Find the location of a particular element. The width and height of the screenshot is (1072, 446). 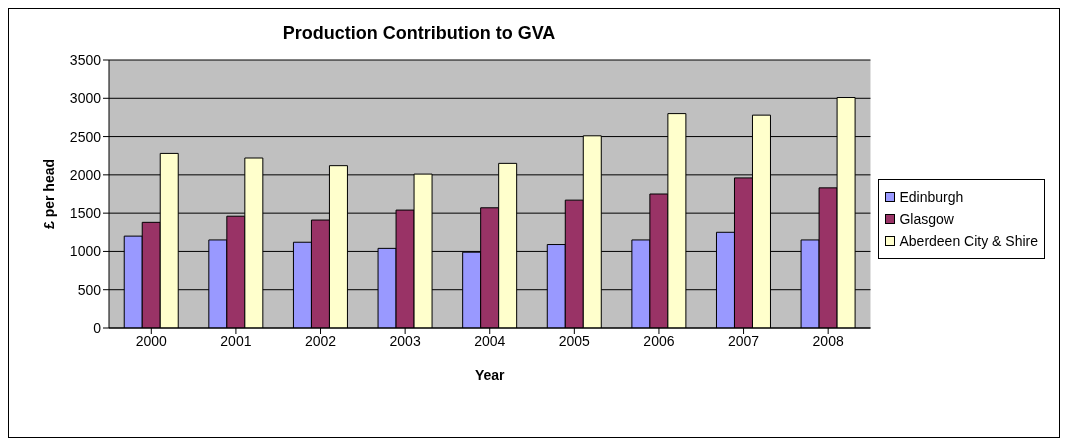

x-tick-label: 2002 is located at coordinates (320, 340).